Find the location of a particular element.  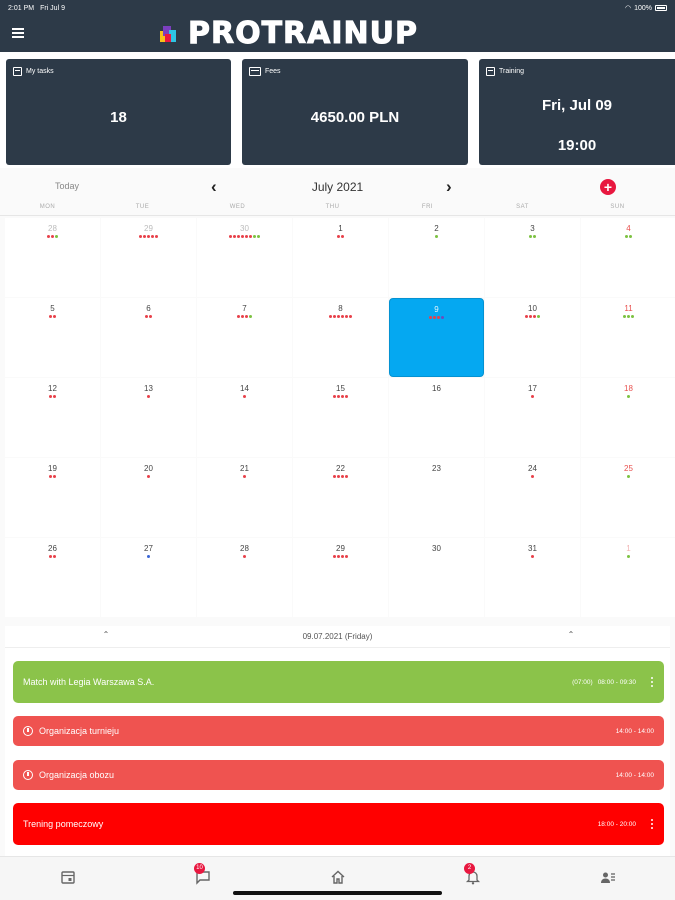

day-cell: 20 is located at coordinates (148, 497).